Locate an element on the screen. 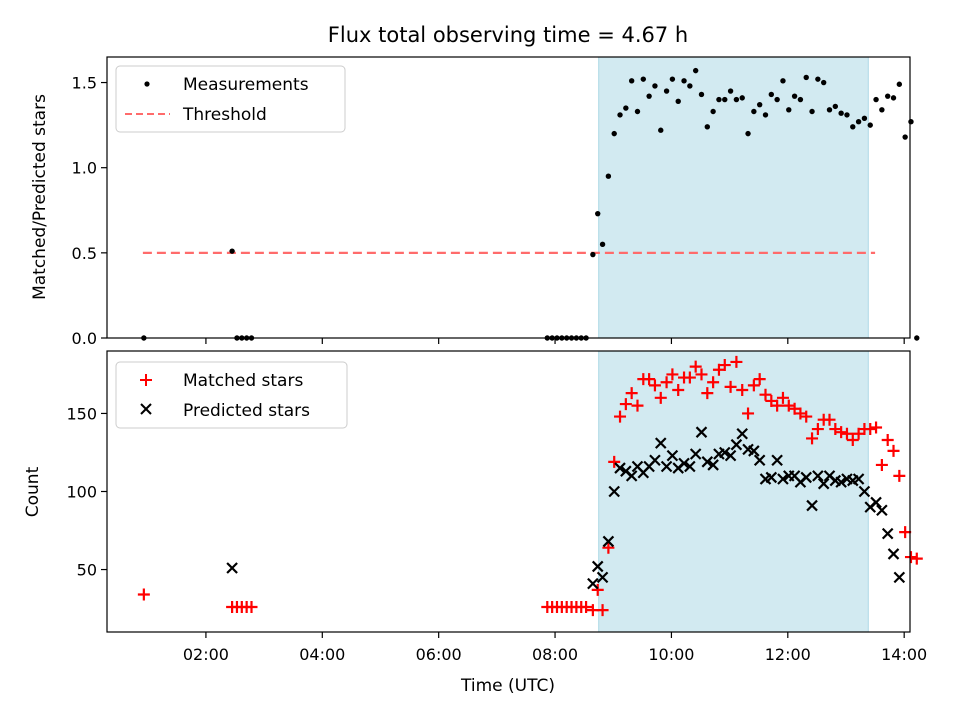 The image size is (960, 720). top-legend: Measurements Threshold is located at coordinates (230, 99).